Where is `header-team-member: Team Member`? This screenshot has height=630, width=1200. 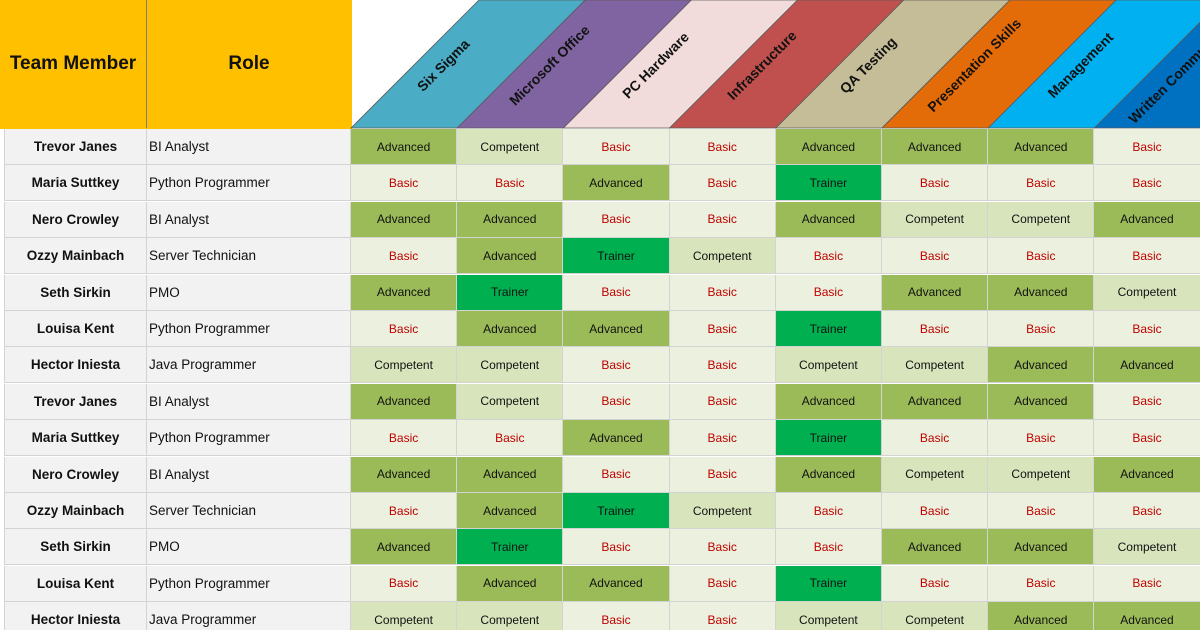 header-team-member: Team Member is located at coordinates (73, 63).